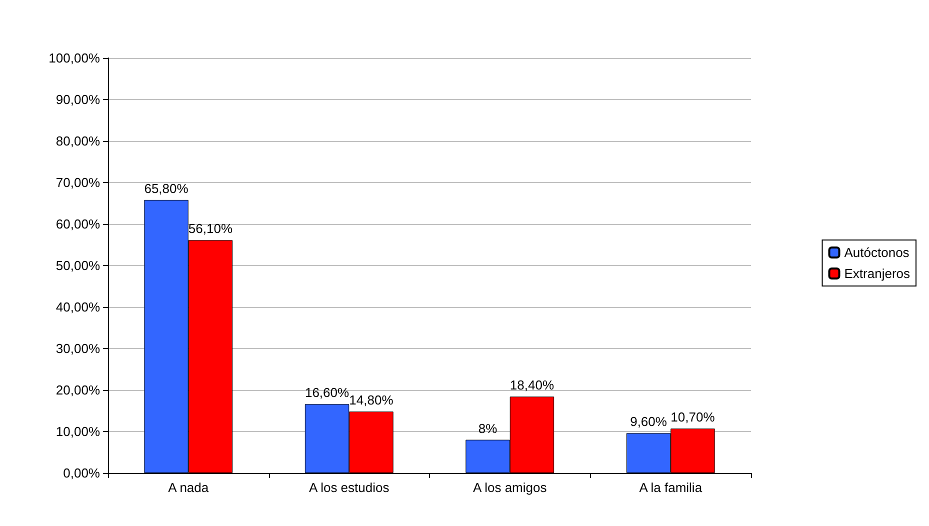 The image size is (929, 526). Describe the element at coordinates (78, 307) in the screenshot. I see `y-tick-label: 40,00%` at that location.